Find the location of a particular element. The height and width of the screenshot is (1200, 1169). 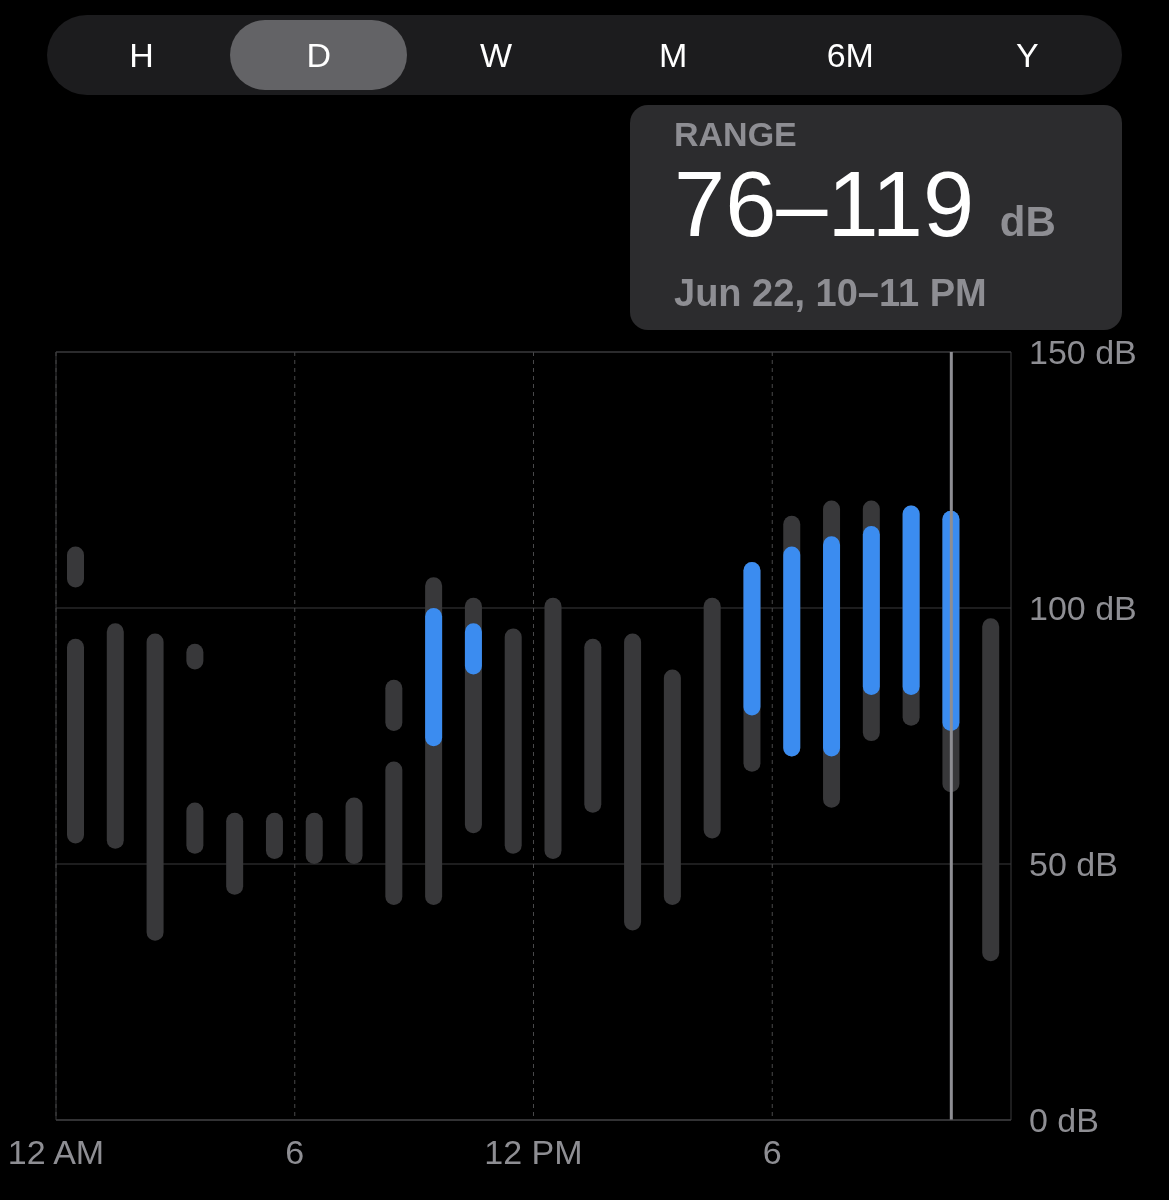

y-tick-label: 0 dB is located at coordinates (1064, 1120).